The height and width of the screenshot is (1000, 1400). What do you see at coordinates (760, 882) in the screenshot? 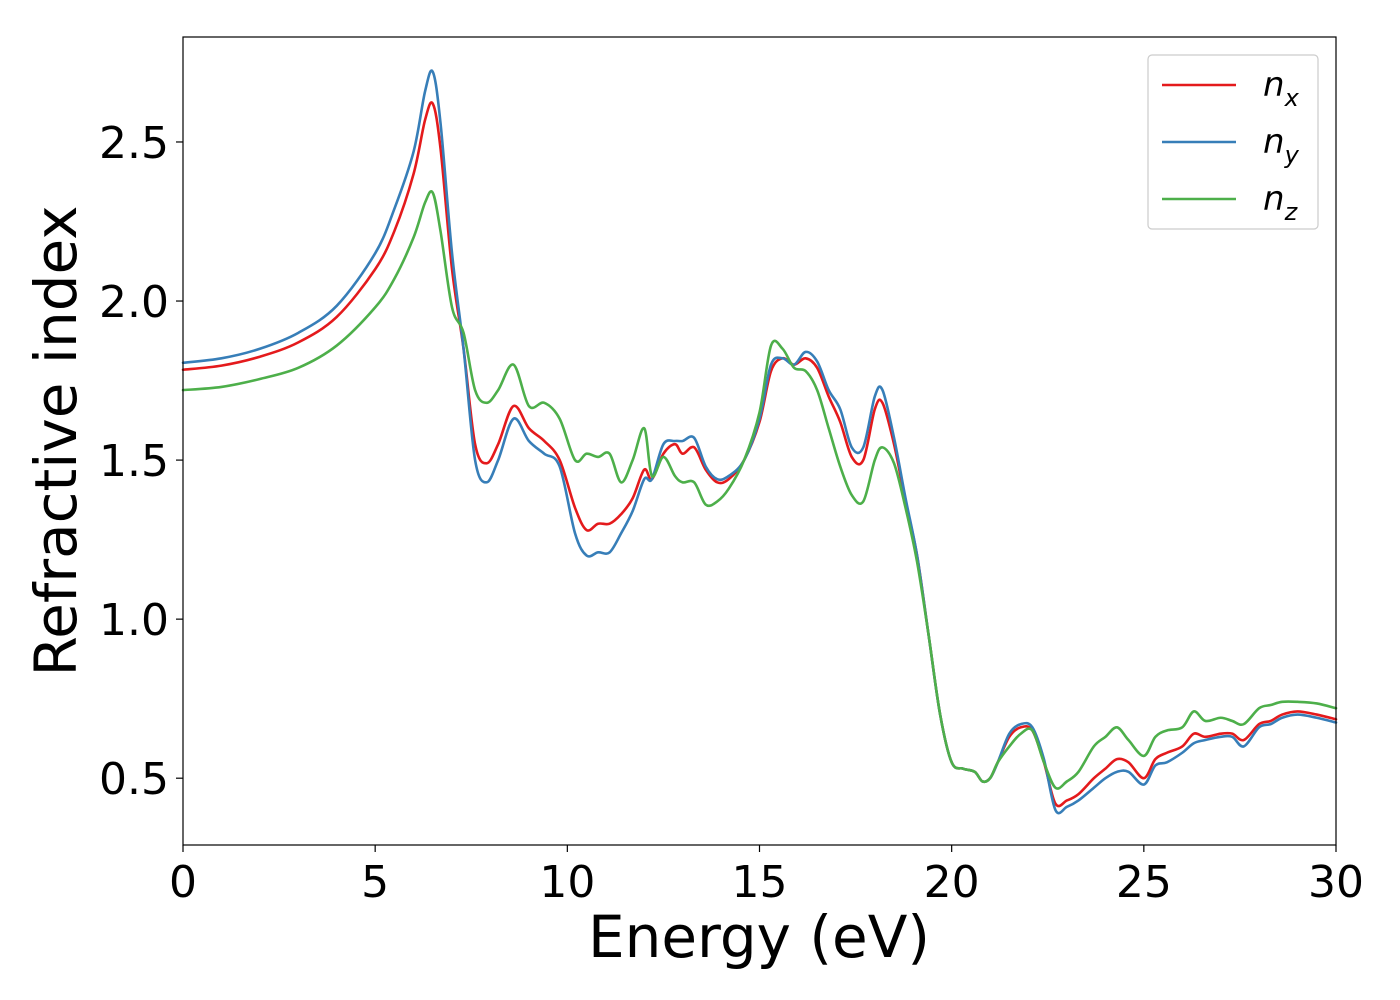
I see `x-tick-label: 15` at bounding box center [760, 882].